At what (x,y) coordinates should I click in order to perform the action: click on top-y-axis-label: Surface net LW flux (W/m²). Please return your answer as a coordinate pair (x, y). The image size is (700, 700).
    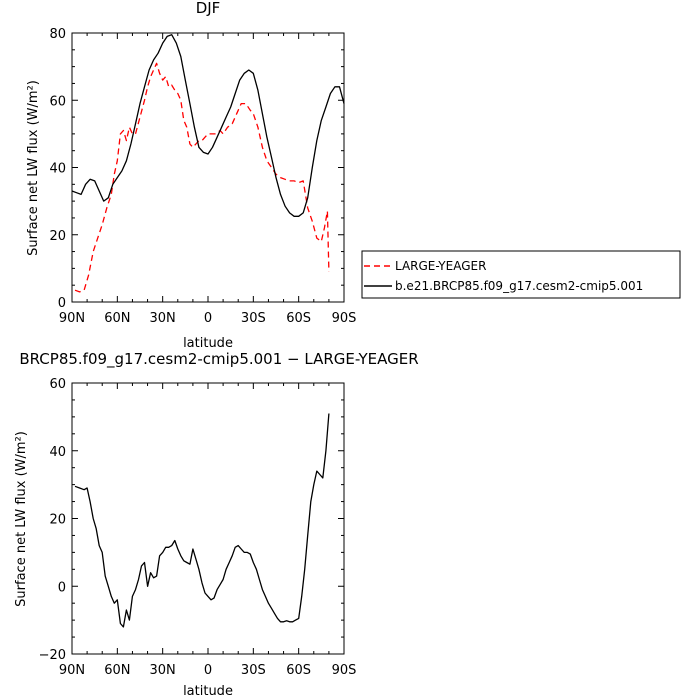
    Looking at the image, I should click on (33, 168).